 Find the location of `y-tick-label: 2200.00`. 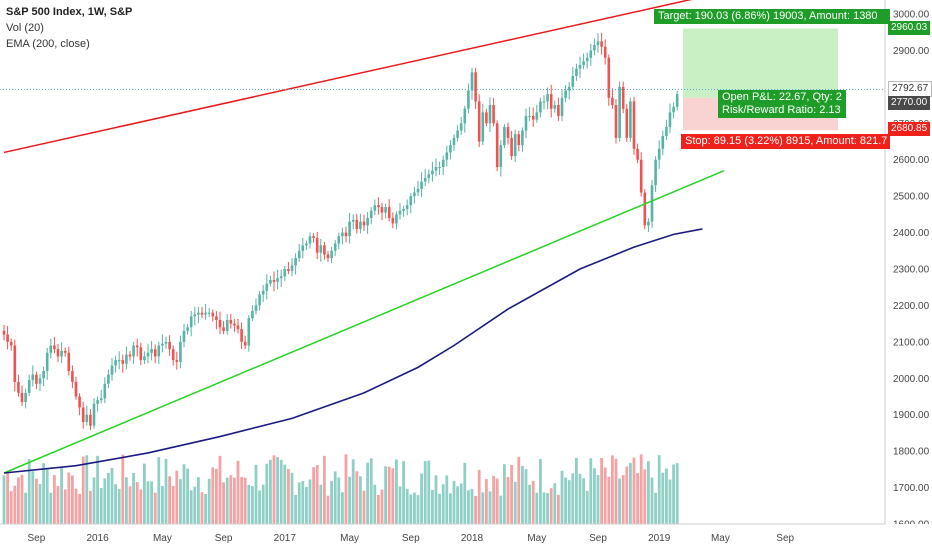

y-tick-label: 2200.00 is located at coordinates (911, 306).